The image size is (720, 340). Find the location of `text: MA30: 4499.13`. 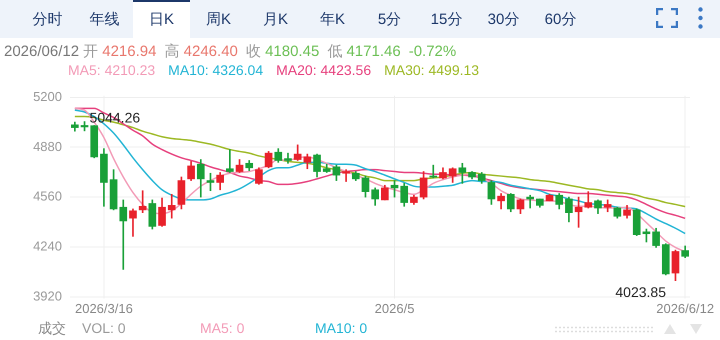

text: MA30: 4499.13 is located at coordinates (432, 70).